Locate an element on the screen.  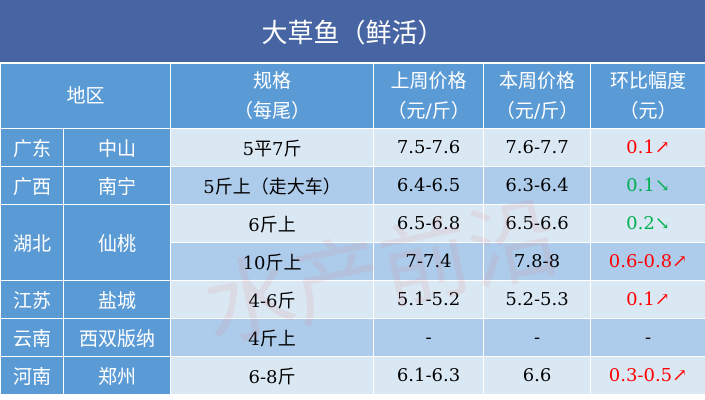
spec-cell: 5平7斤 is located at coordinates (272, 147).